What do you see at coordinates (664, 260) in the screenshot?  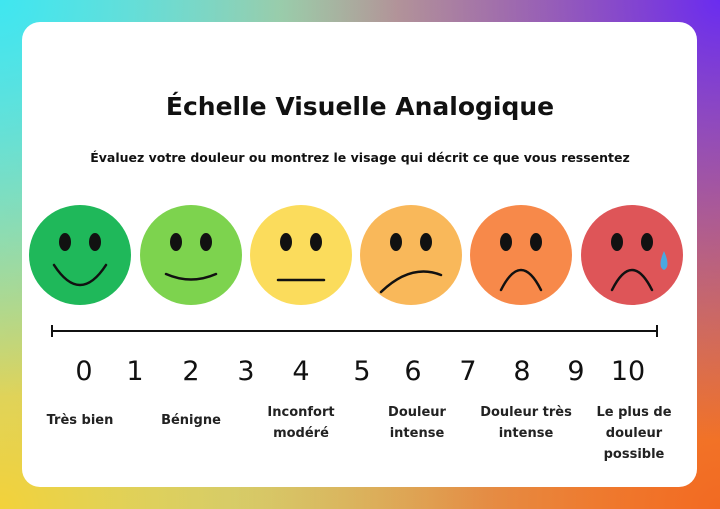 I see `tear-icon` at bounding box center [664, 260].